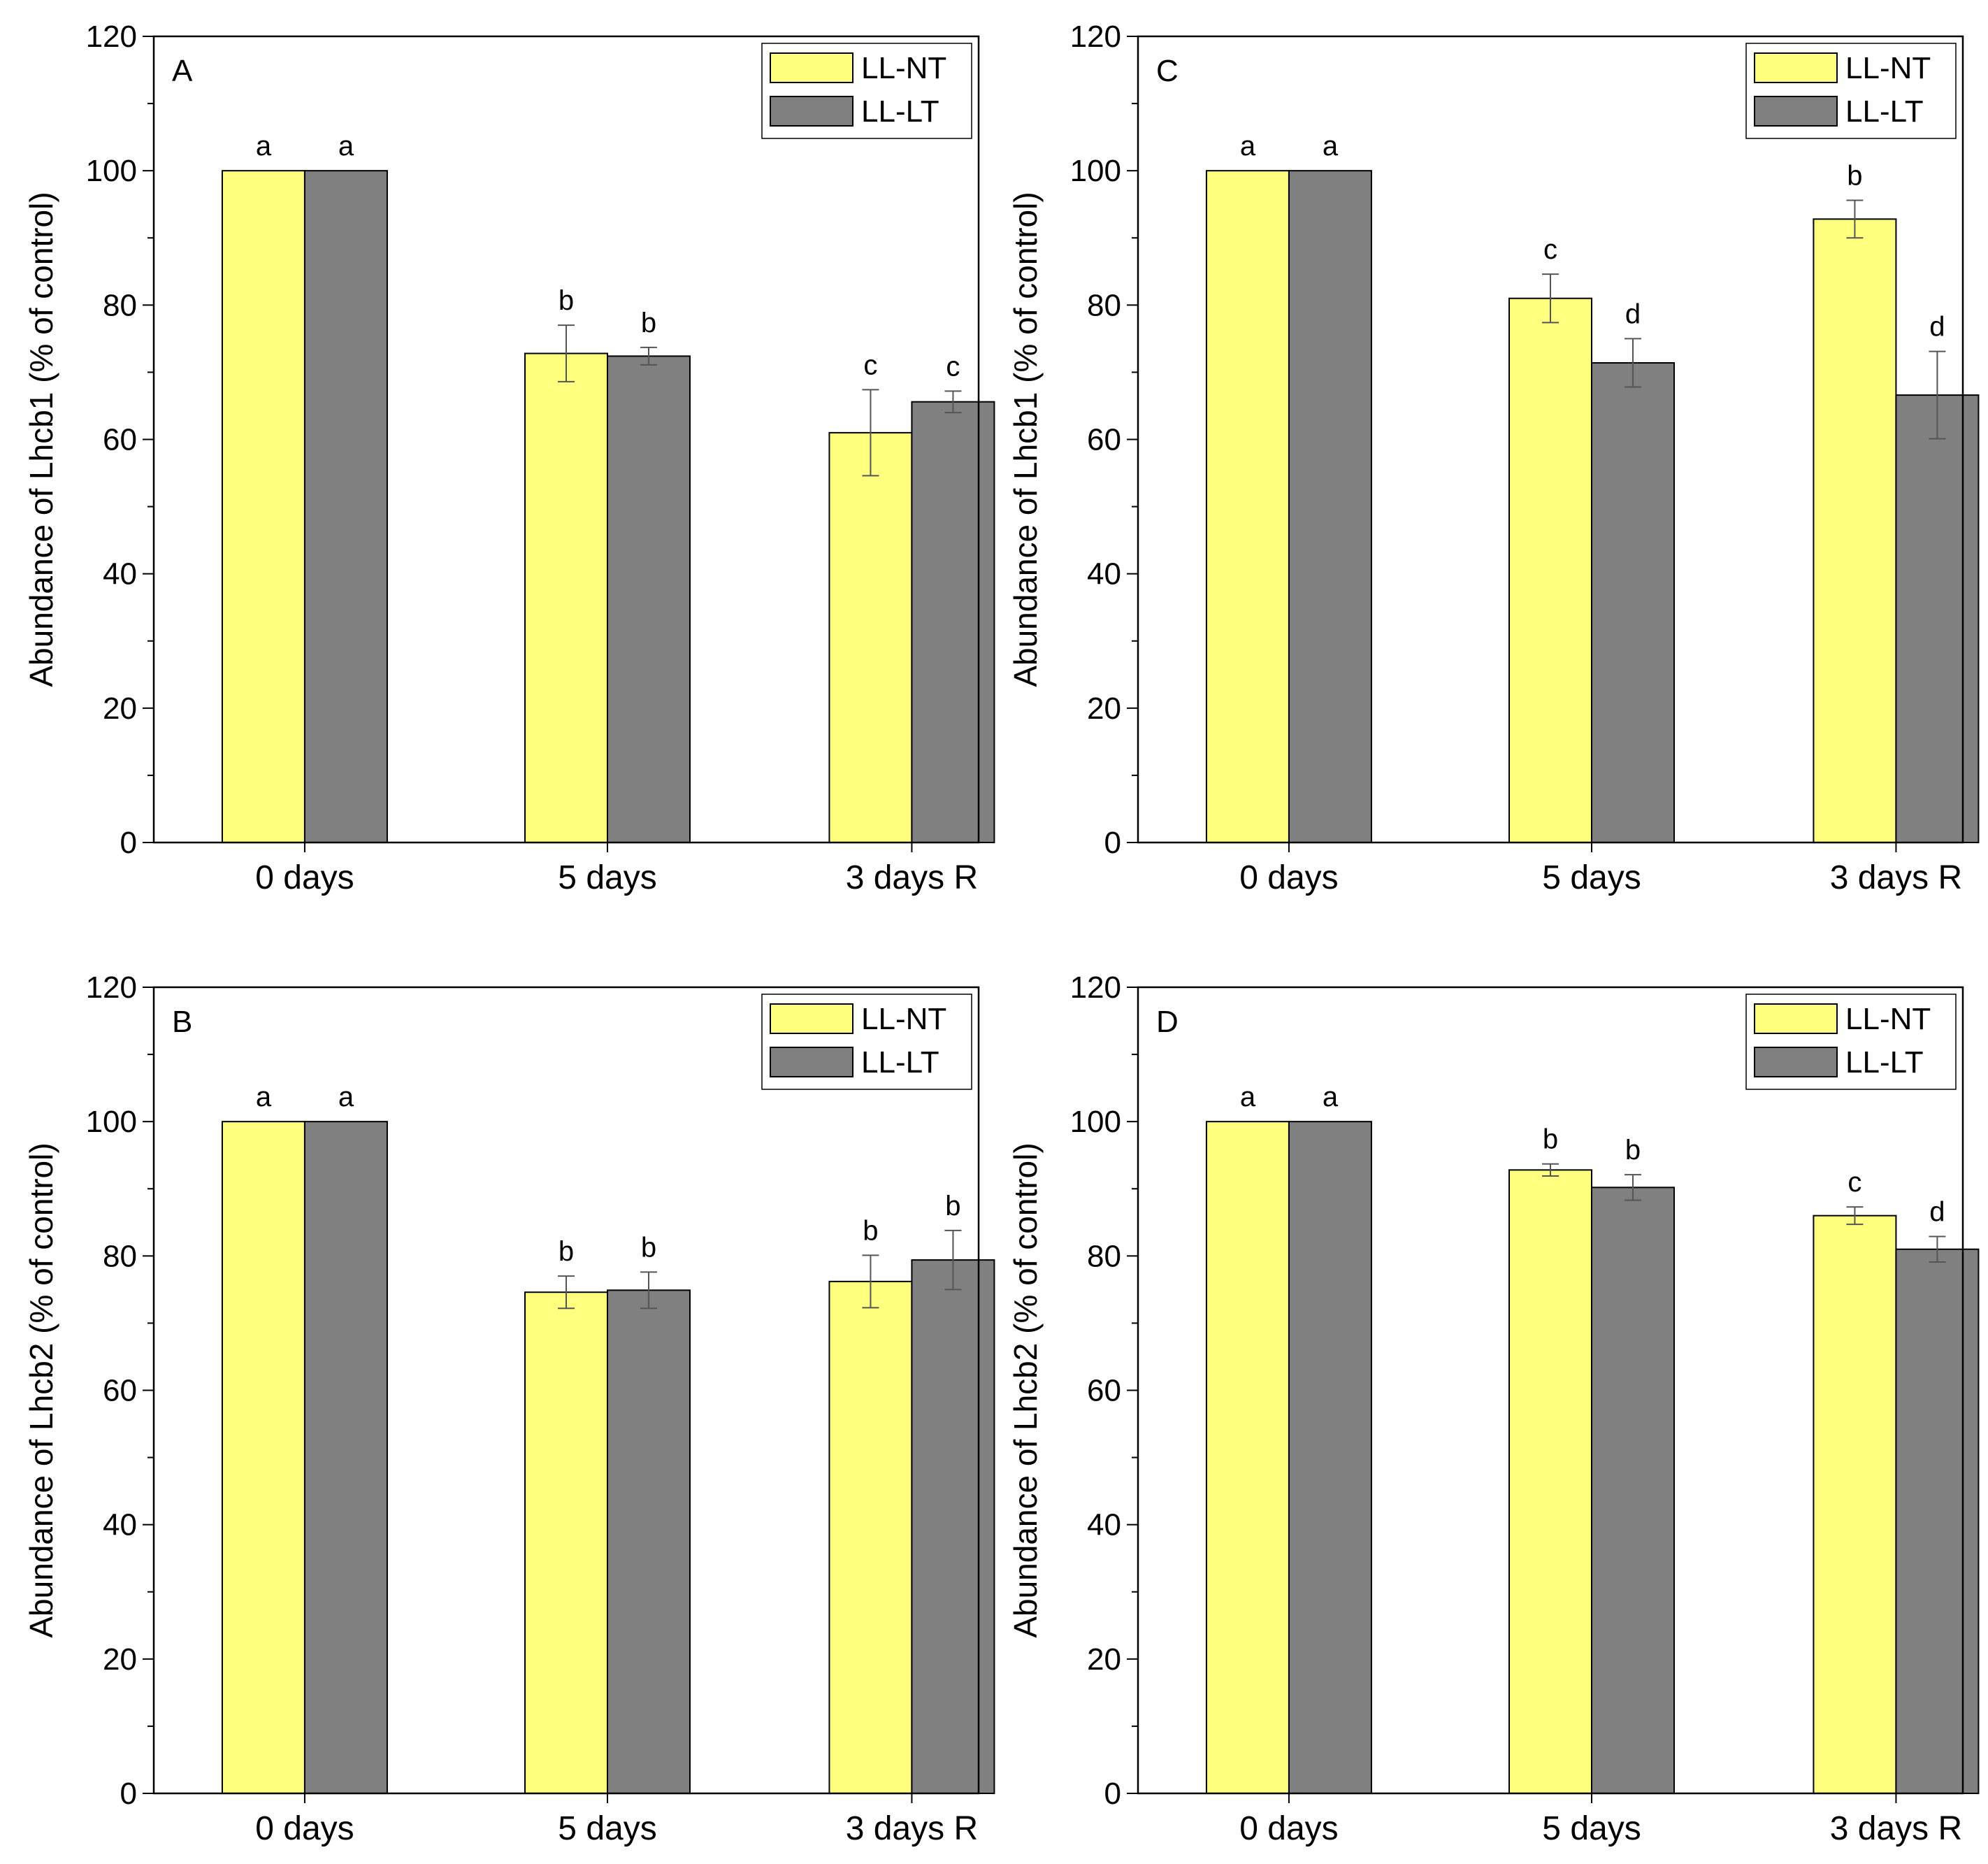 This screenshot has width=1988, height=1864. What do you see at coordinates (182, 71) in the screenshot?
I see `panel-letter: A` at bounding box center [182, 71].